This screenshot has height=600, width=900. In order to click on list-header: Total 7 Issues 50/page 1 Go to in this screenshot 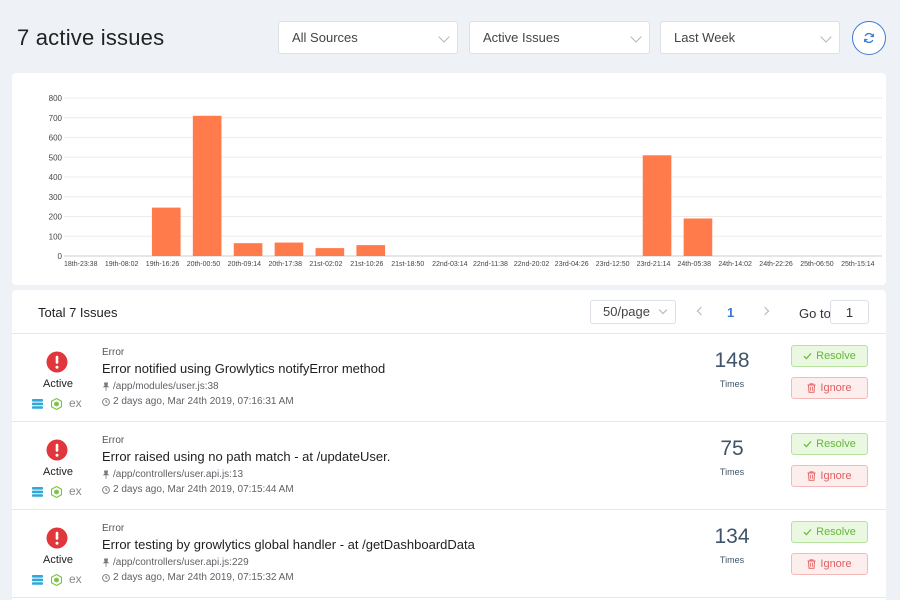, I will do `click(449, 312)`.